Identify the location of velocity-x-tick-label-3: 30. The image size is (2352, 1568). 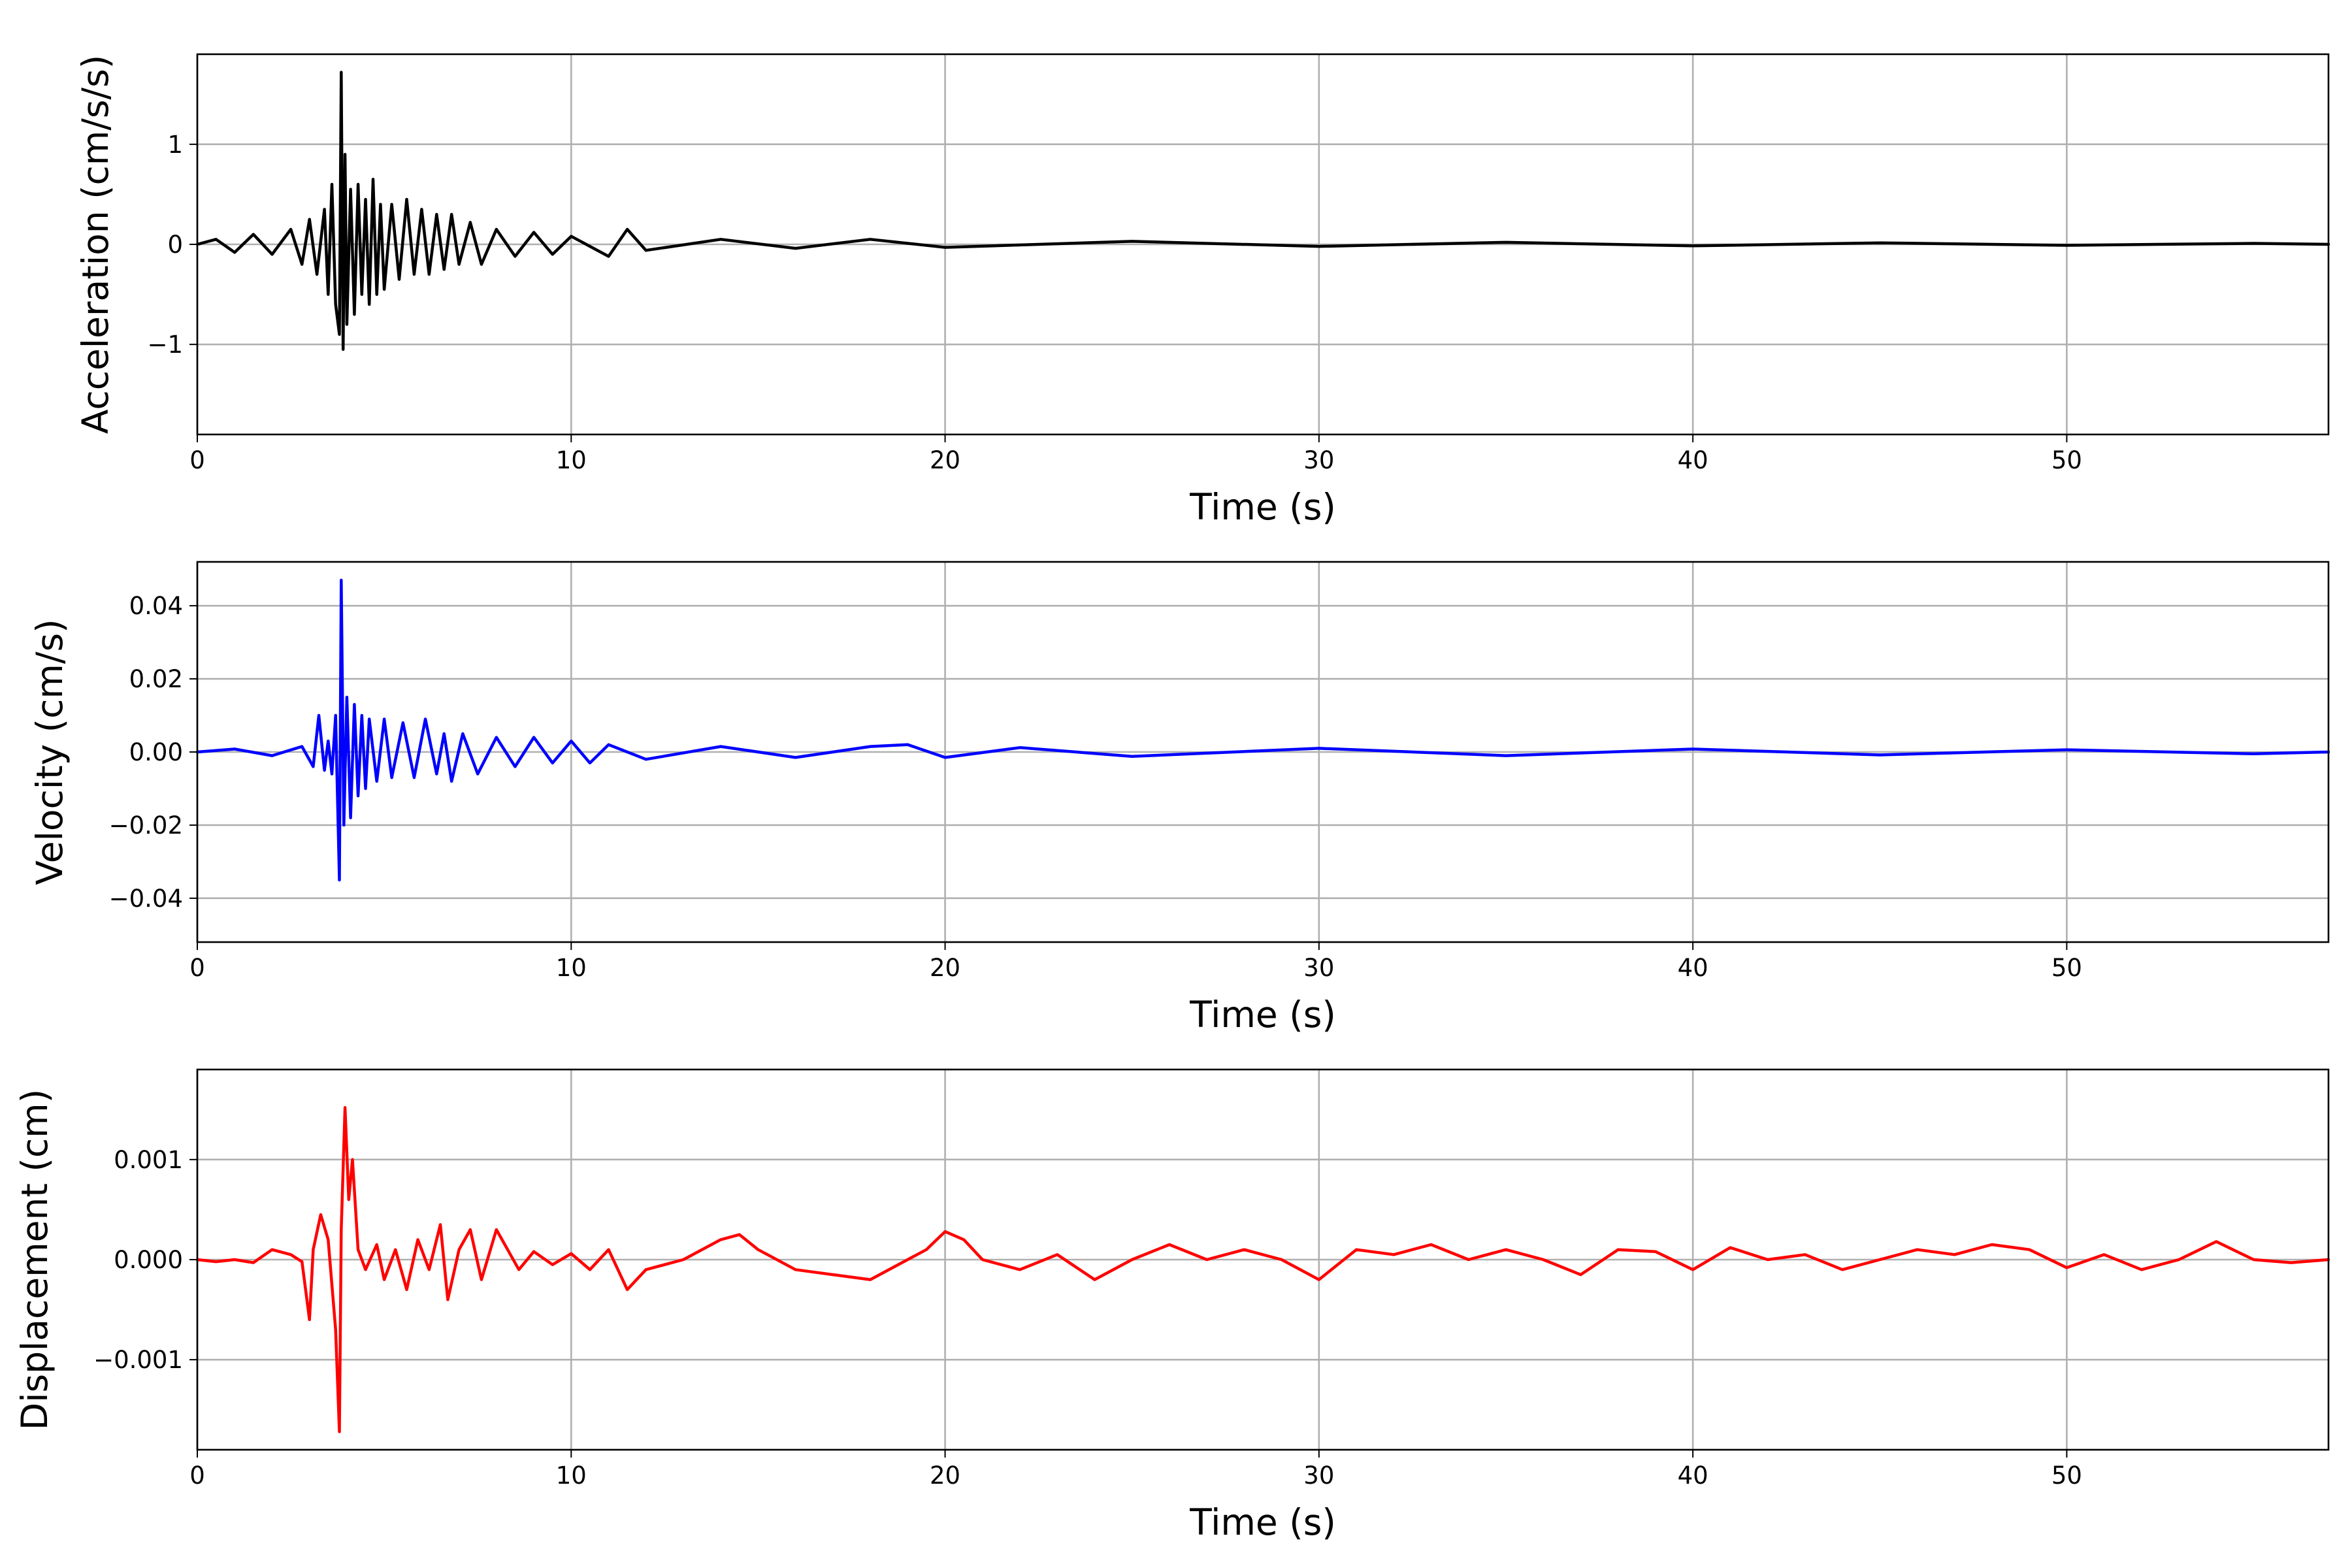
(1318, 968).